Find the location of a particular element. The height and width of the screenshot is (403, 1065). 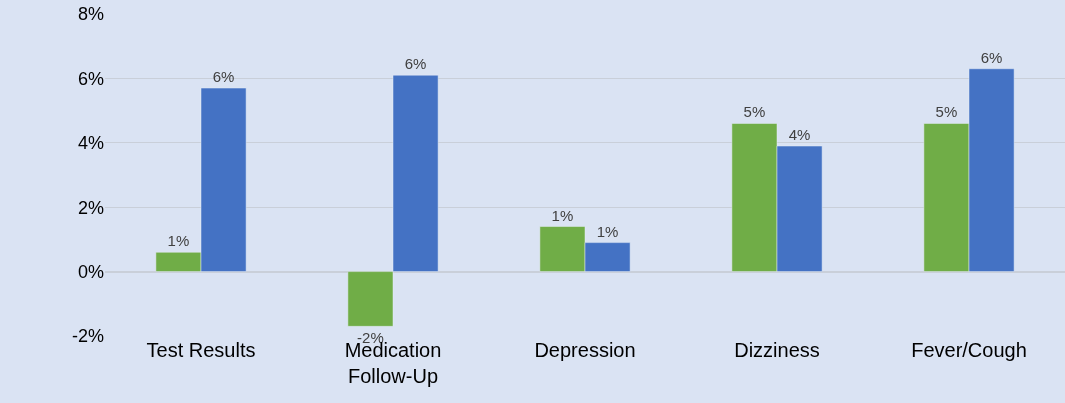

x-tick-label: Fever/Cough is located at coordinates (969, 350).